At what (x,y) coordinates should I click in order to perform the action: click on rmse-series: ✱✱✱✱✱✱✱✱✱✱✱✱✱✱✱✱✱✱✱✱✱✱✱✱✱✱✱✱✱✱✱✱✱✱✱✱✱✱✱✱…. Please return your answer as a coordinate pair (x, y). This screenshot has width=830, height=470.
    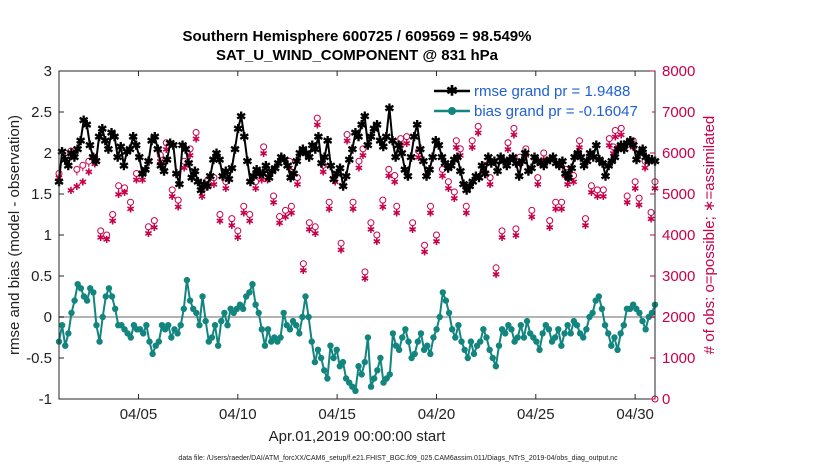
    Looking at the image, I should click on (357, 149).